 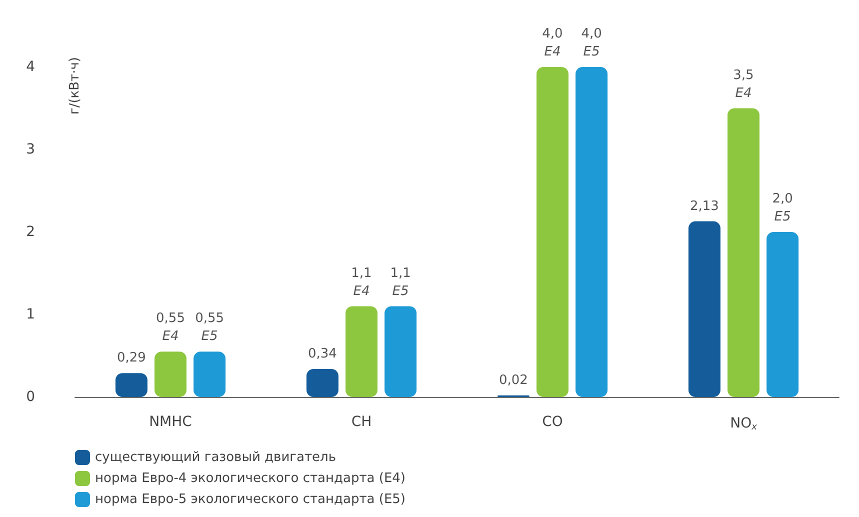 I want to click on data-label: 0,34, so click(x=322, y=354).